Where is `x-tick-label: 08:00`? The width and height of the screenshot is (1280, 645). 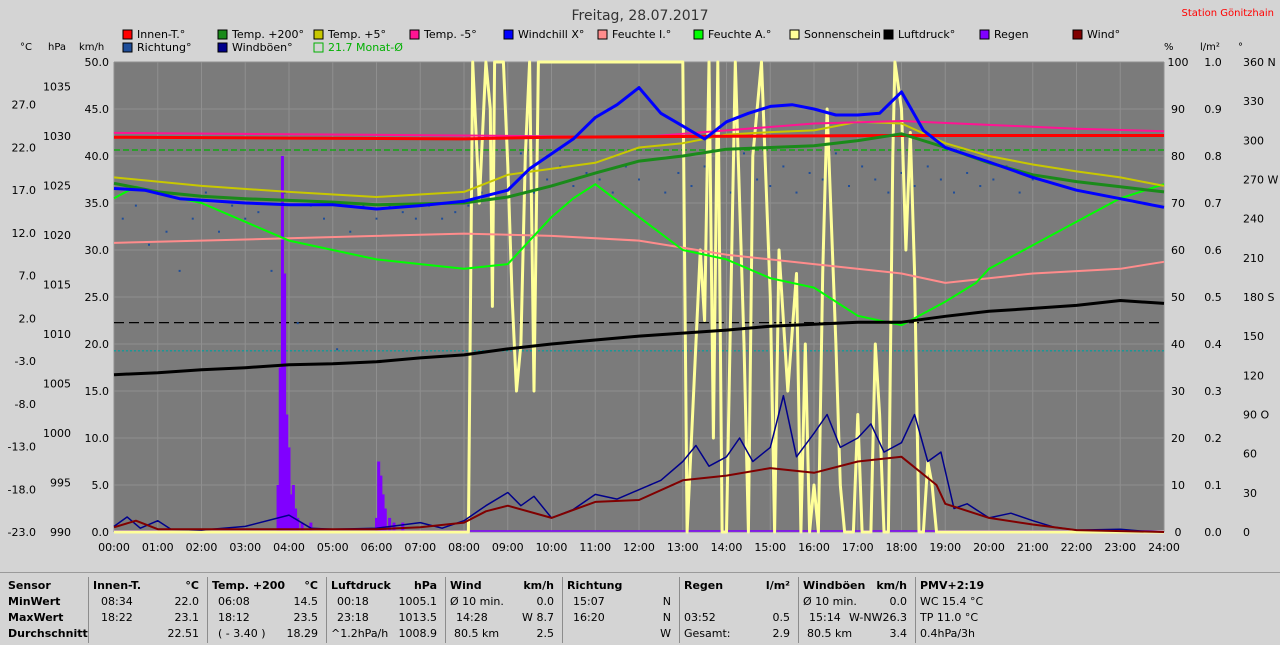 x-tick-label: 08:00 is located at coordinates (464, 547).